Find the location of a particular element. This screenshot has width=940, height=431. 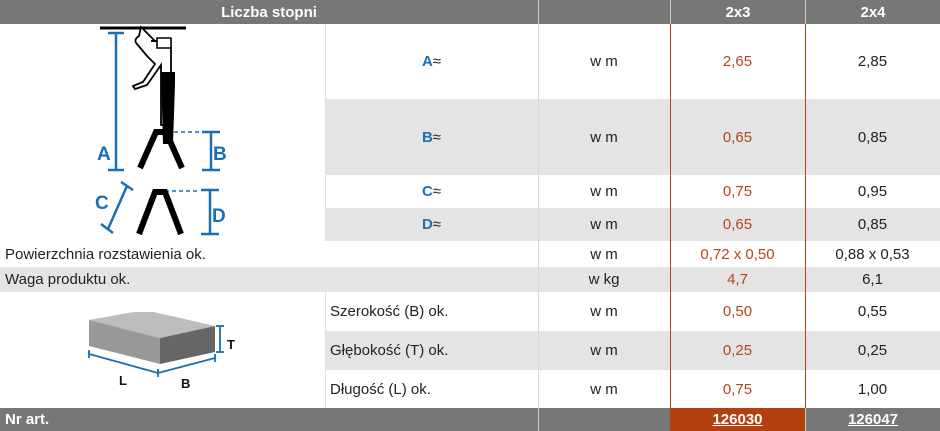

package-dimensions-diagram: L B T is located at coordinates (161, 351).